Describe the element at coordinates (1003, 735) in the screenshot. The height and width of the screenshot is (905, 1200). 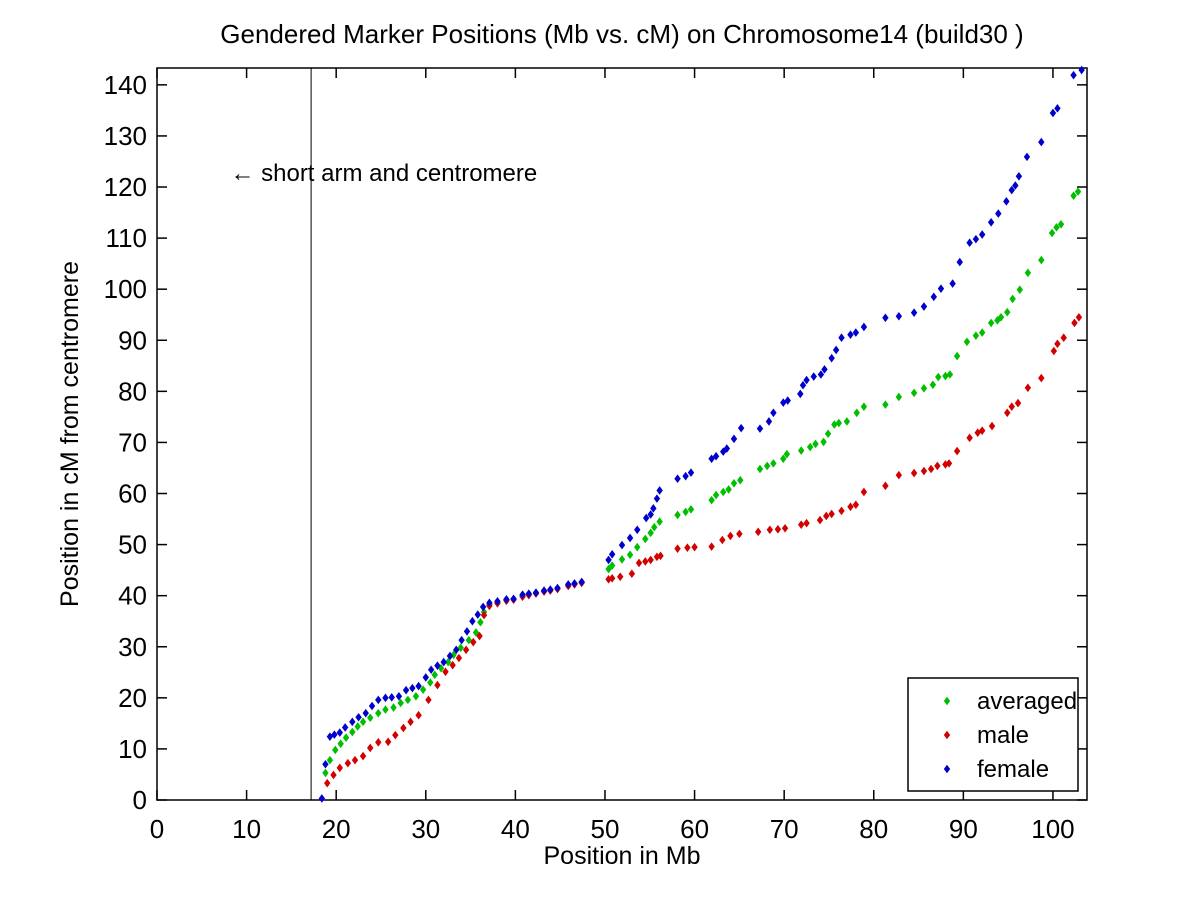
I see `legend-label-male: male` at that location.